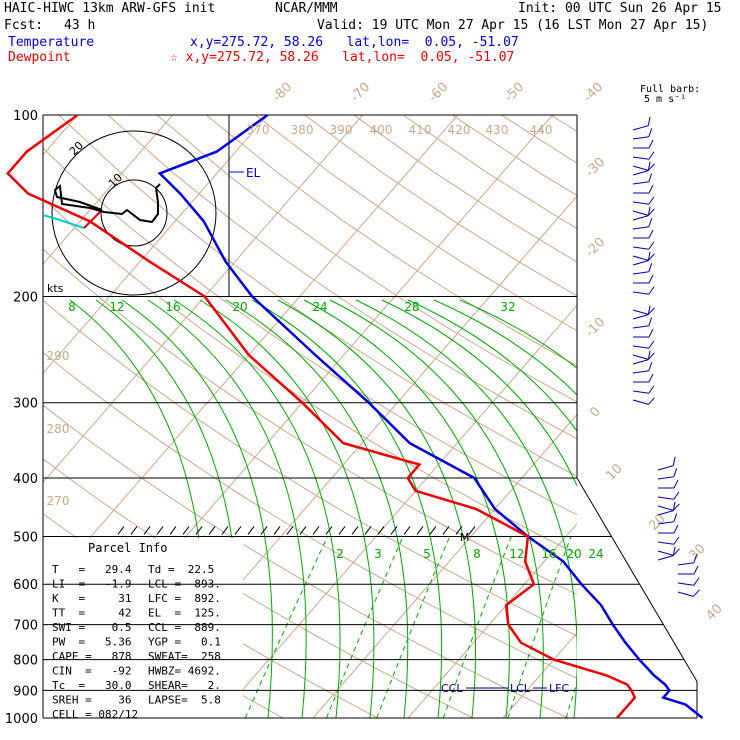 The width and height of the screenshot is (740, 740). What do you see at coordinates (25, 479) in the screenshot?
I see `pressure-label: 400` at bounding box center [25, 479].